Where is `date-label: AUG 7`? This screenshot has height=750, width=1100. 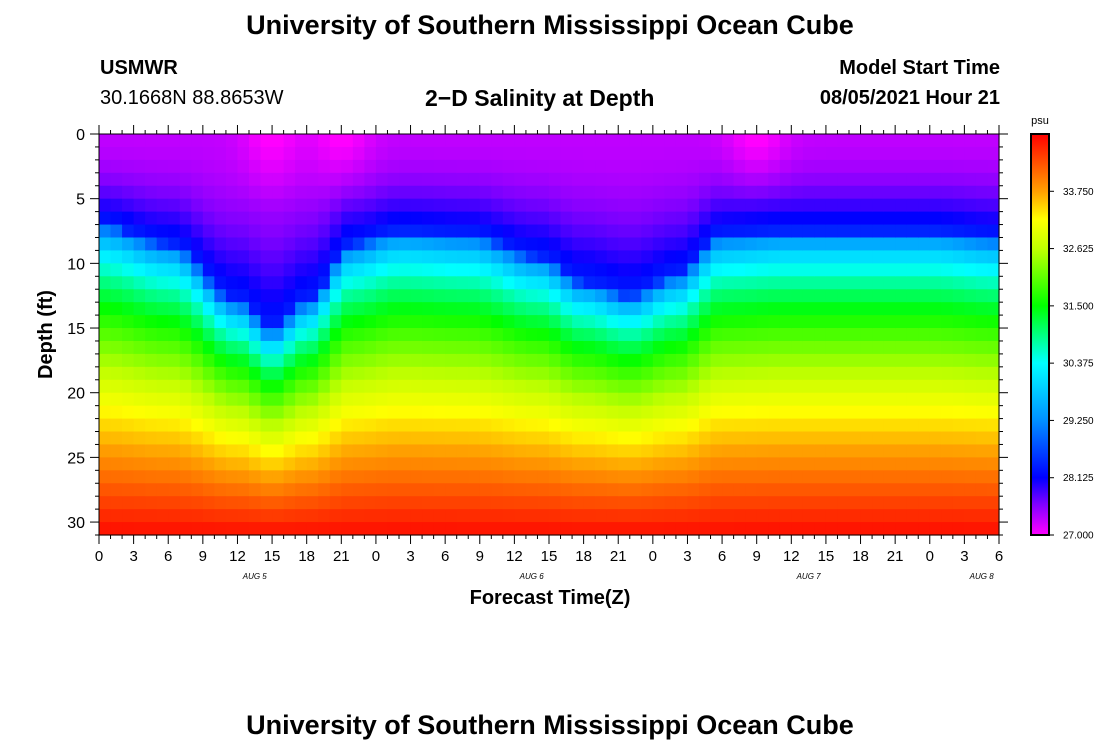
date-label: AUG 7 is located at coordinates (809, 576).